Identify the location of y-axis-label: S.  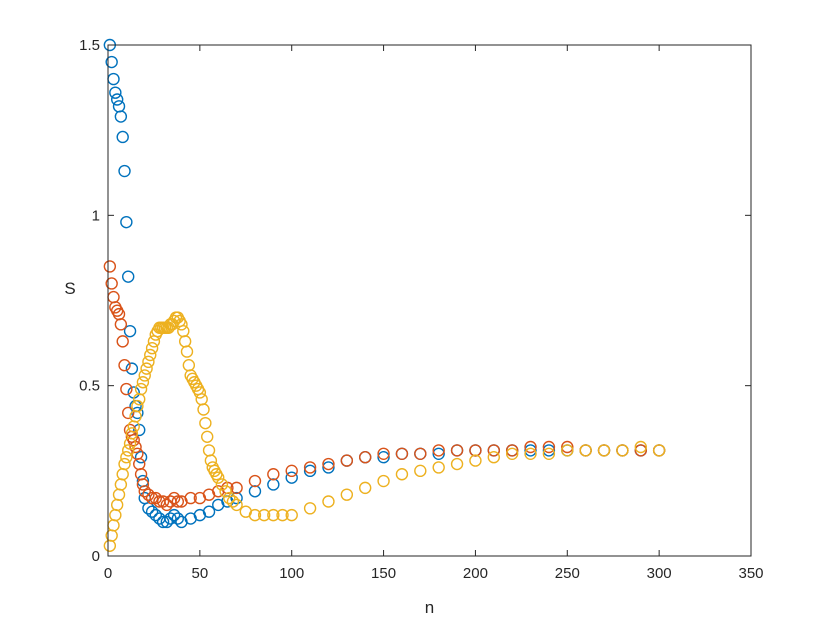
(69, 288).